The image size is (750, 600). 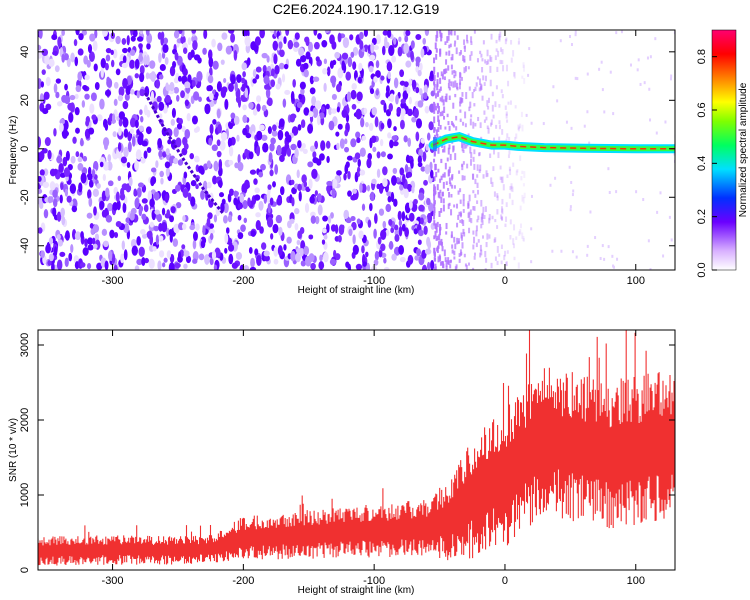 What do you see at coordinates (636, 281) in the screenshot?
I see `spectrogram-x-tick-label: 100` at bounding box center [636, 281].